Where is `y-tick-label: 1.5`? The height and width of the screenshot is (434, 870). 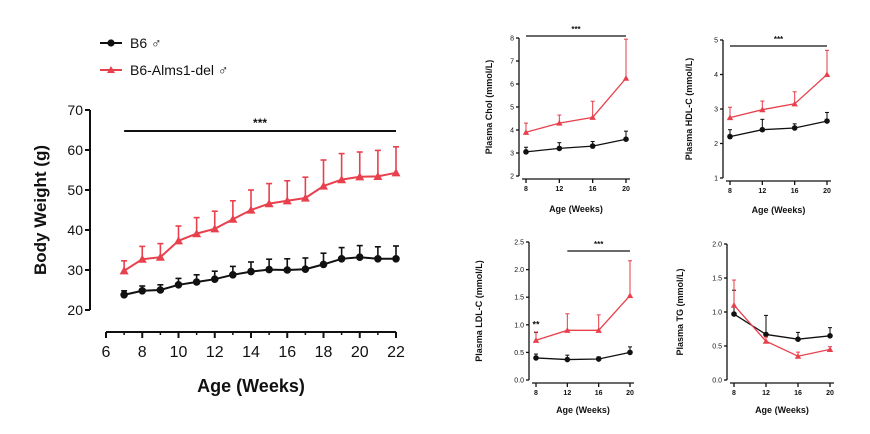 y-tick-label: 1.5 is located at coordinates (519, 298).